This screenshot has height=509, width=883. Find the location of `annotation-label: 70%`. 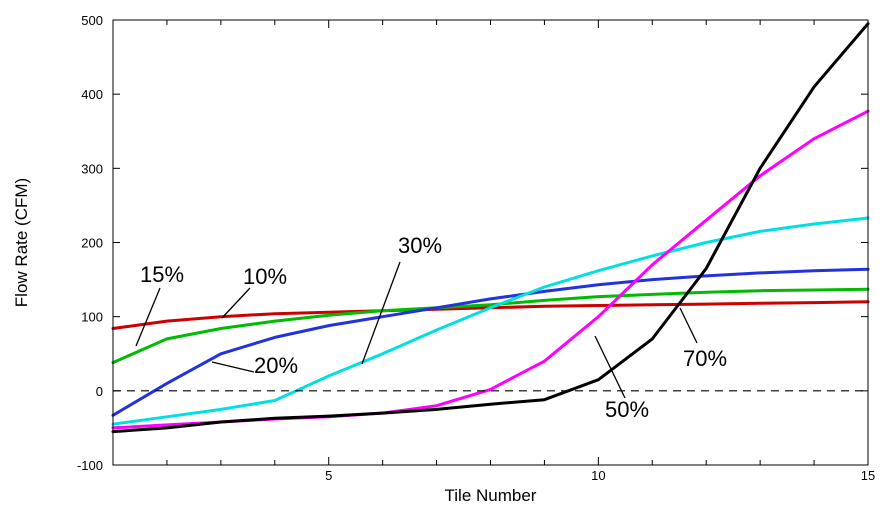

annotation-label: 70% is located at coordinates (705, 358).